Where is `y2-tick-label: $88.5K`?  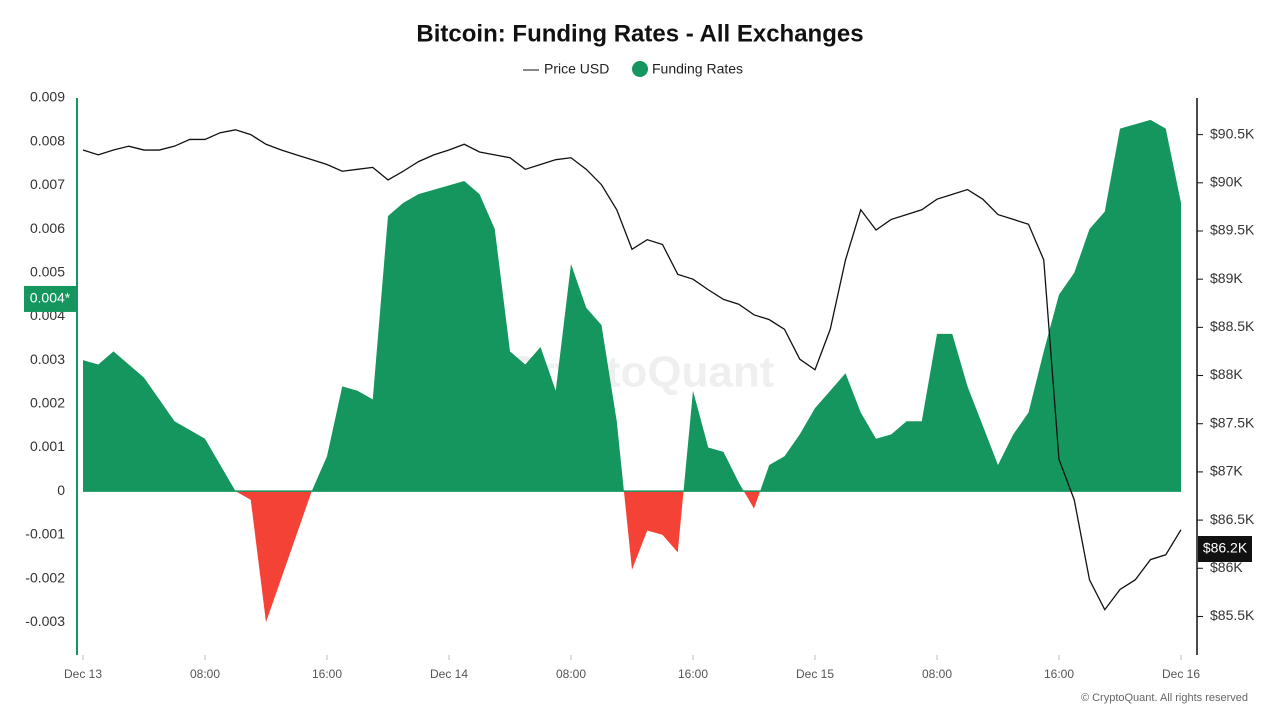 y2-tick-label: $88.5K is located at coordinates (1232, 326).